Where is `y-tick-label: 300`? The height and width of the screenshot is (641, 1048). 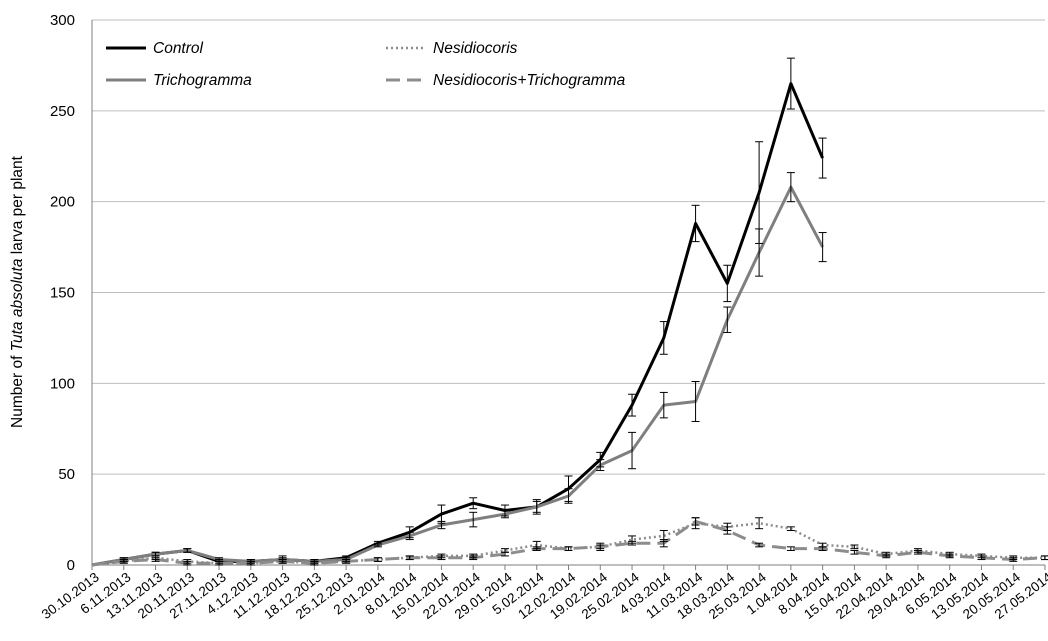
y-tick-label: 300 is located at coordinates (62, 20).